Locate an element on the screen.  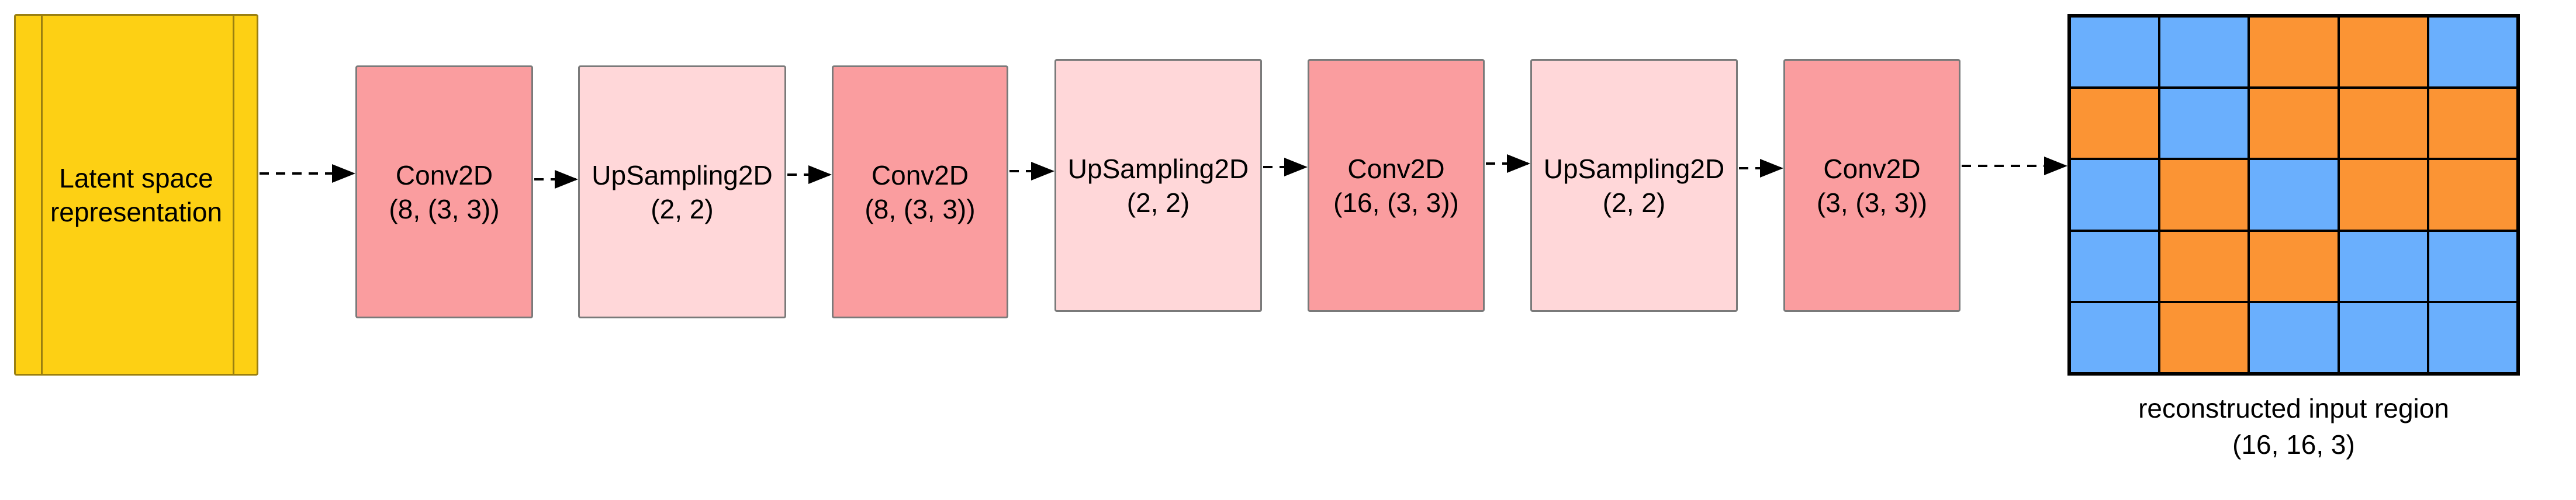
latent-space-block: Latent space representation is located at coordinates (136, 195).